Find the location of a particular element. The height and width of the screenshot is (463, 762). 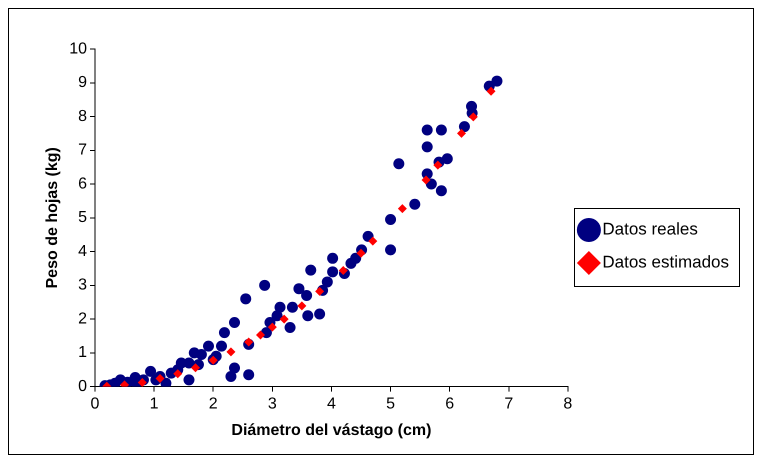

y-tick-label: 3 is located at coordinates (83, 285).